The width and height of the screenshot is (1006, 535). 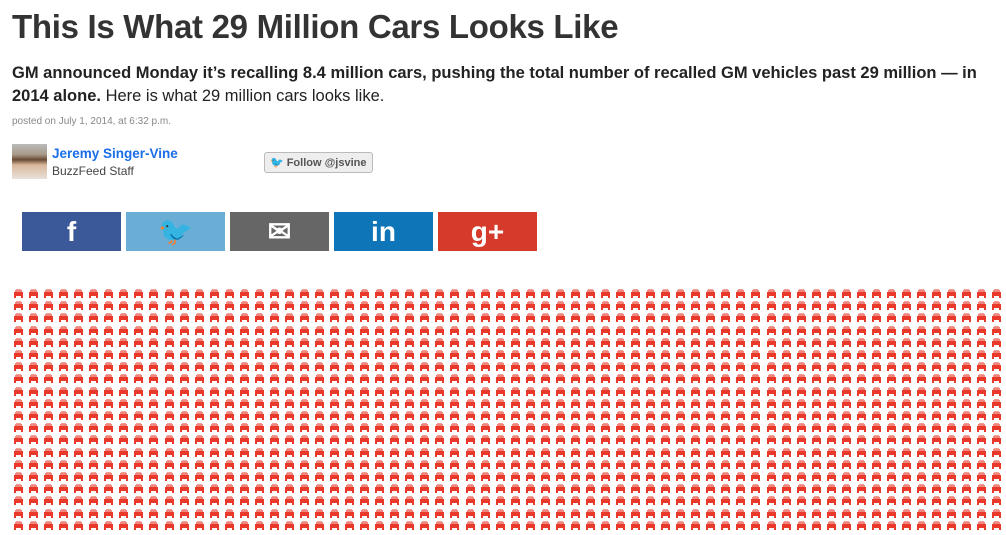 What do you see at coordinates (318, 162) in the screenshot?
I see `follow-button: 🐦 Follow @jsvine` at bounding box center [318, 162].